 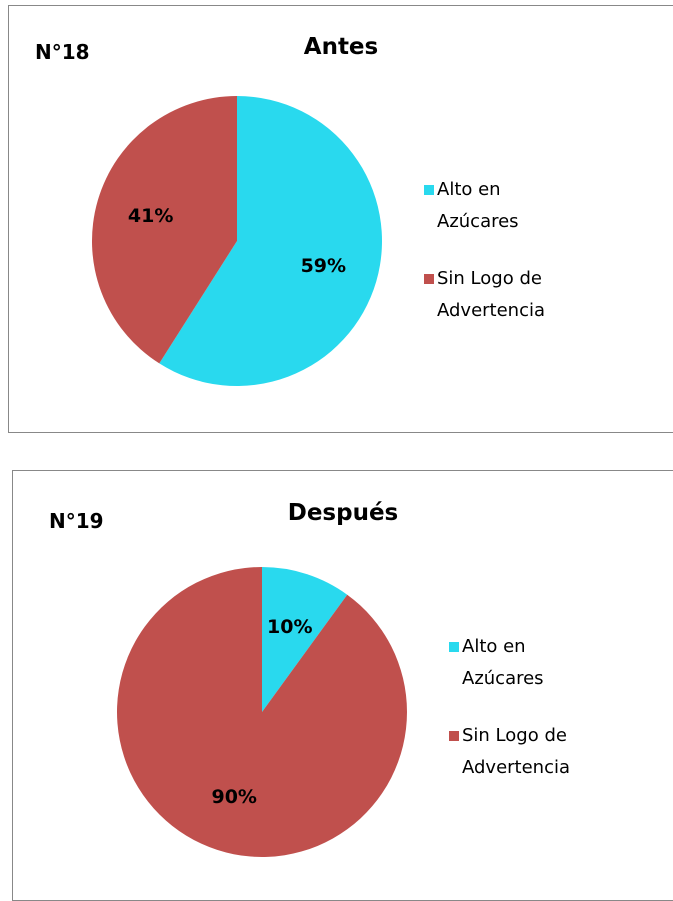 What do you see at coordinates (343, 513) in the screenshot?
I see `chart-title: Después` at bounding box center [343, 513].